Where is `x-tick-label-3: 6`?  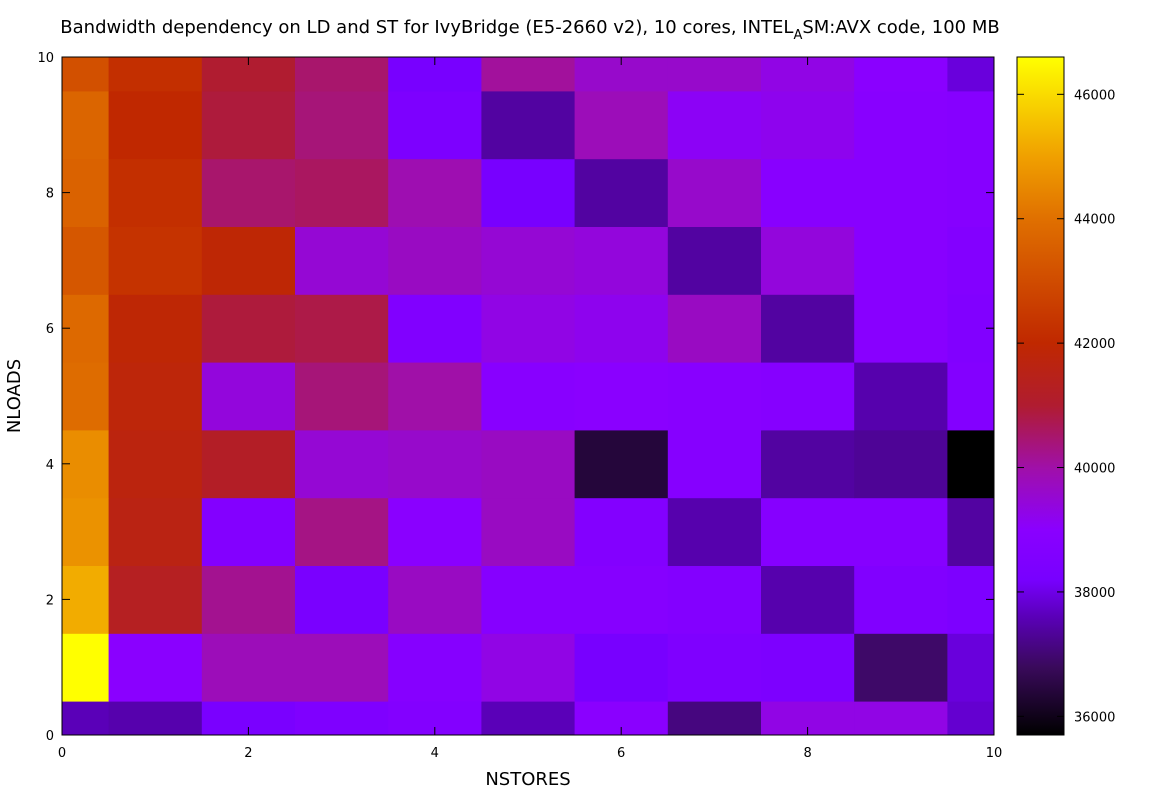
x-tick-label-3: 6 is located at coordinates (621, 753).